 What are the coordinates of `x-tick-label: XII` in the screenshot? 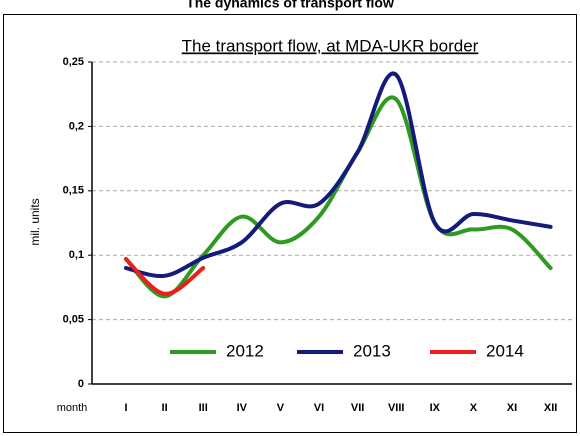 It's located at (550, 408).